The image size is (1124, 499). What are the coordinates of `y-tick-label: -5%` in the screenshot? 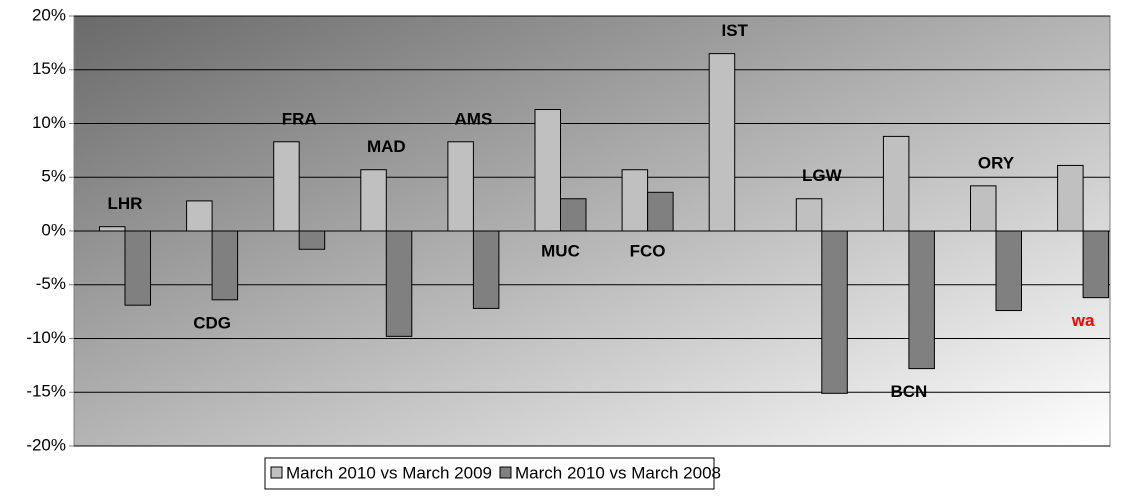 It's located at (51, 283).